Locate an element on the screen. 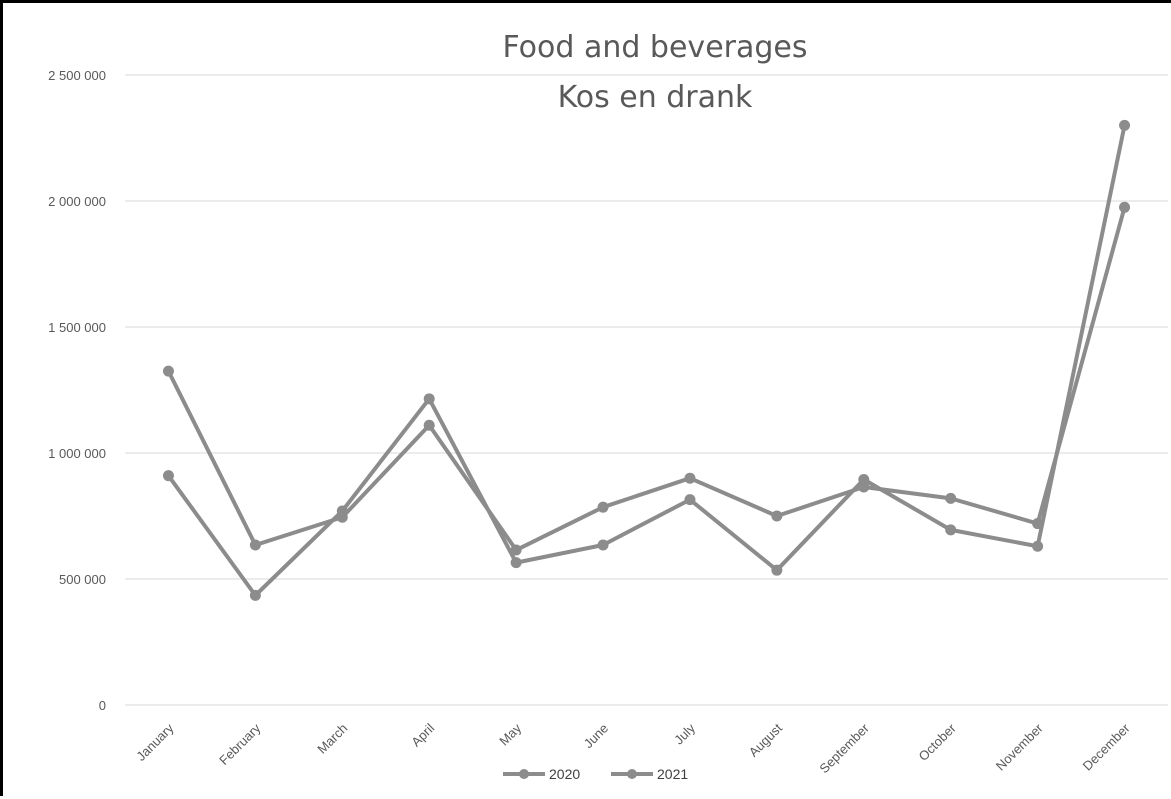 The image size is (1171, 799). x-tick-label: May is located at coordinates (510, 734).